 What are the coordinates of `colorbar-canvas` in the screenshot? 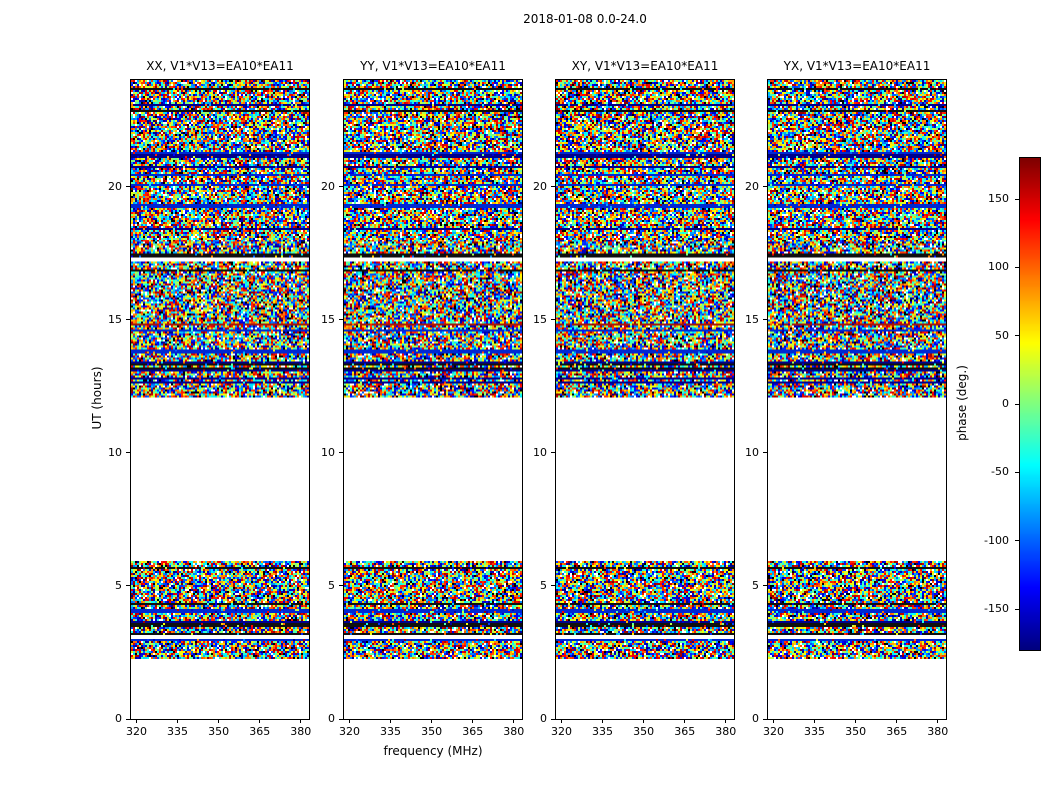 It's located at (1030, 404).